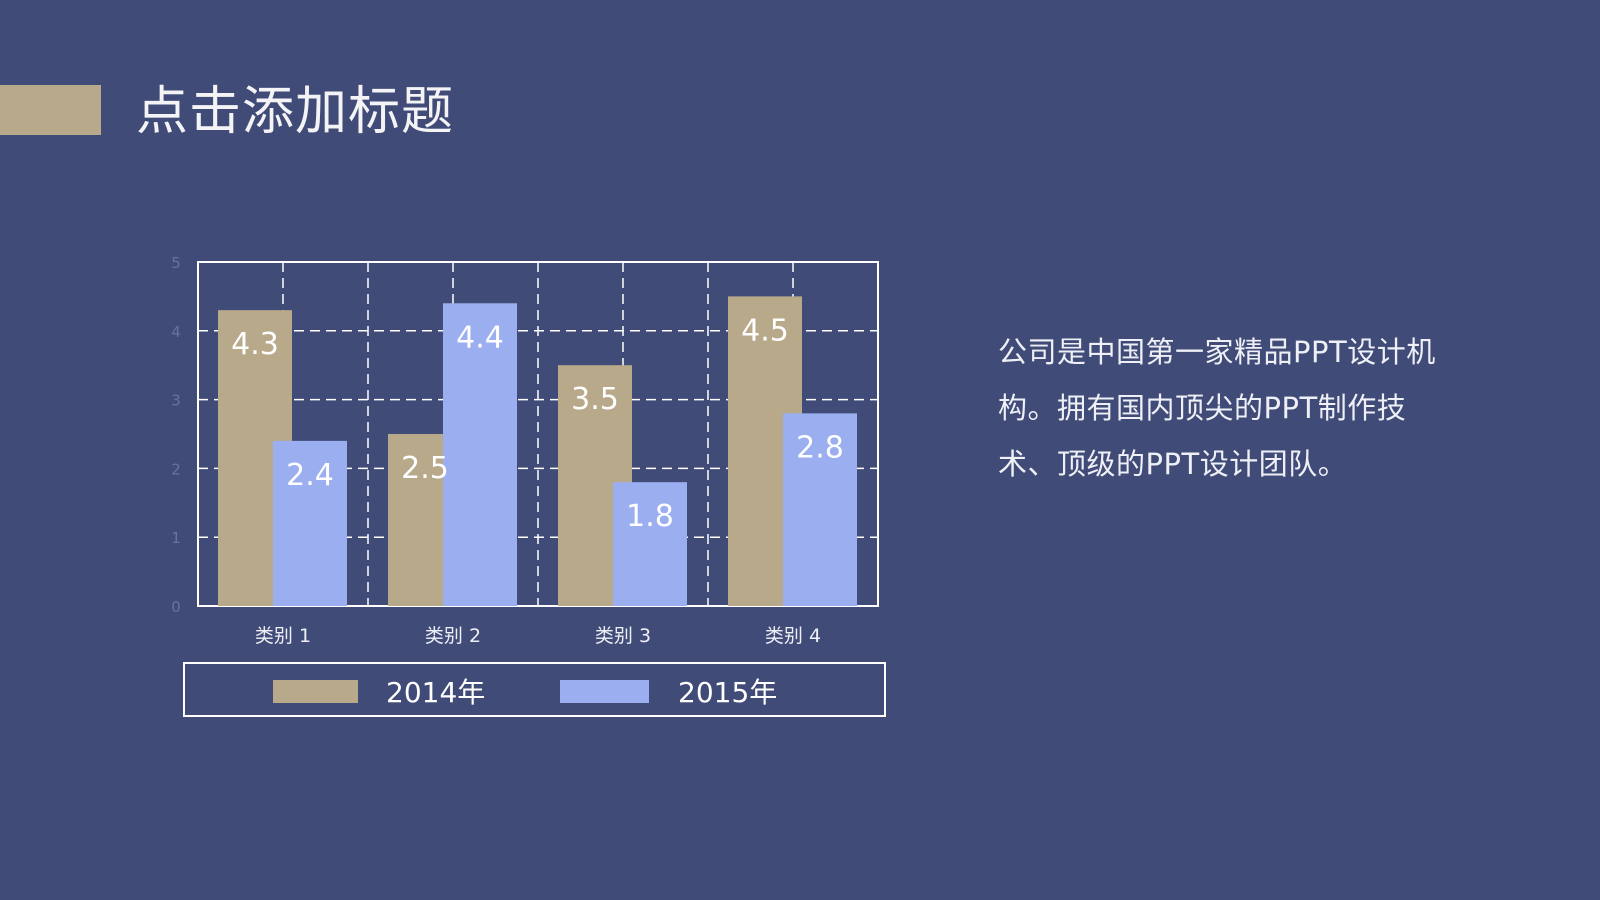  Describe the element at coordinates (480, 454) in the screenshot. I see `bar-2015-cat2` at that location.